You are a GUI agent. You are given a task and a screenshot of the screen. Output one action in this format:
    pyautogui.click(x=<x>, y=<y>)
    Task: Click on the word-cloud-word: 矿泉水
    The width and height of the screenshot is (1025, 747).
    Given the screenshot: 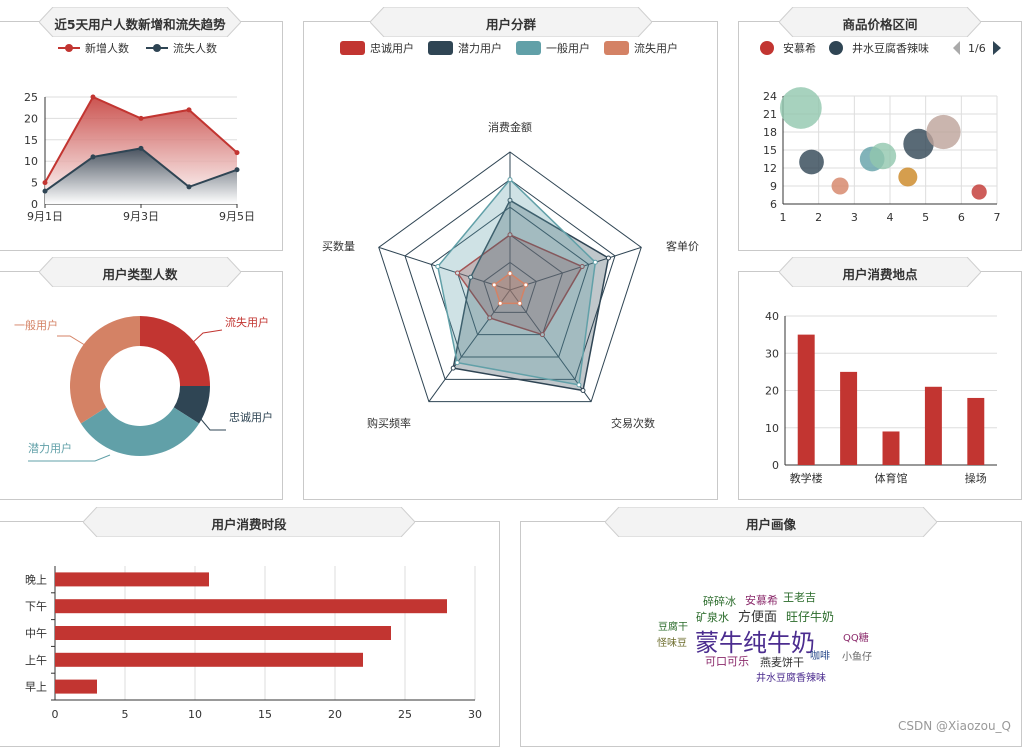 What is the action you would take?
    pyautogui.click(x=712, y=617)
    